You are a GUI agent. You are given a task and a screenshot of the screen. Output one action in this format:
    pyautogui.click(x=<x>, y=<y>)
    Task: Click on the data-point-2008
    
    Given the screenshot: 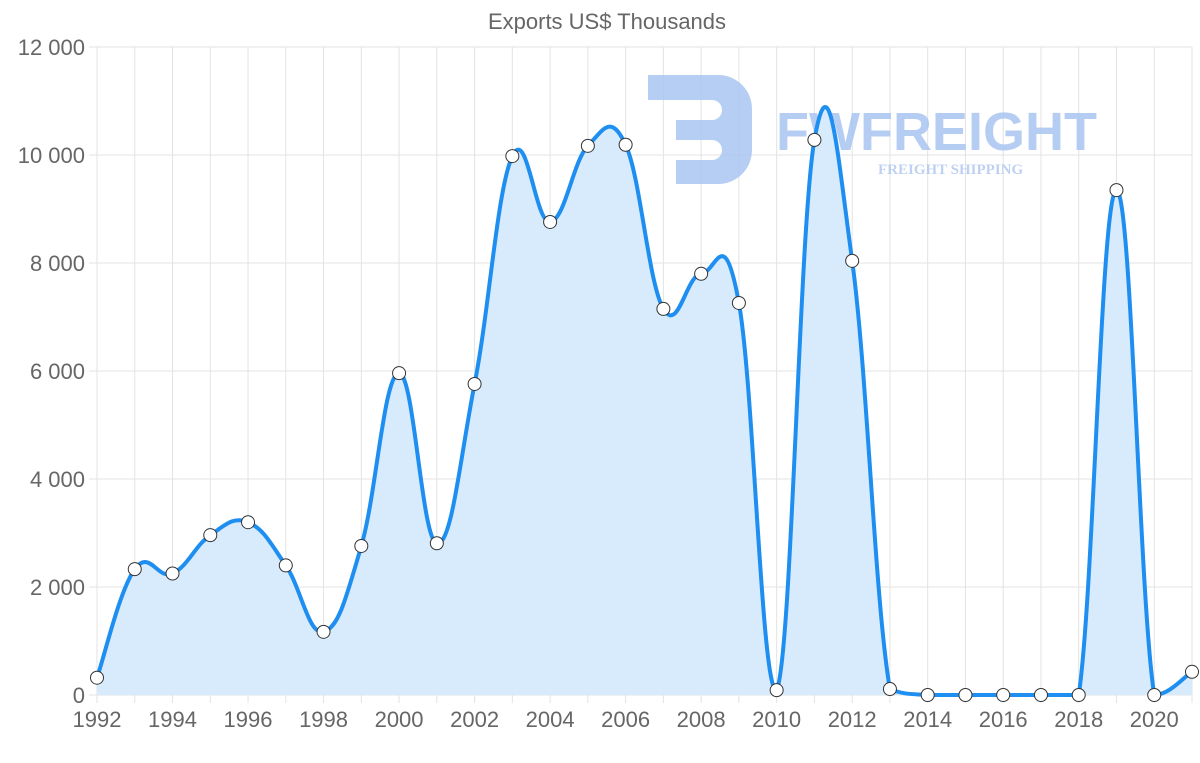 What is the action you would take?
    pyautogui.click(x=701, y=273)
    